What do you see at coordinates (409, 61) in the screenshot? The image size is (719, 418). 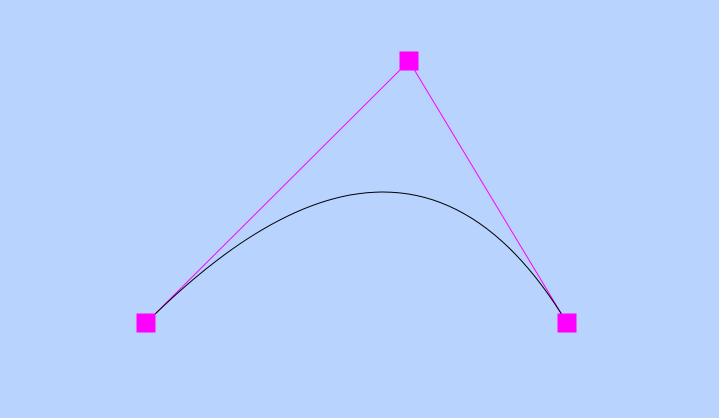 I see `control-point-handle` at bounding box center [409, 61].